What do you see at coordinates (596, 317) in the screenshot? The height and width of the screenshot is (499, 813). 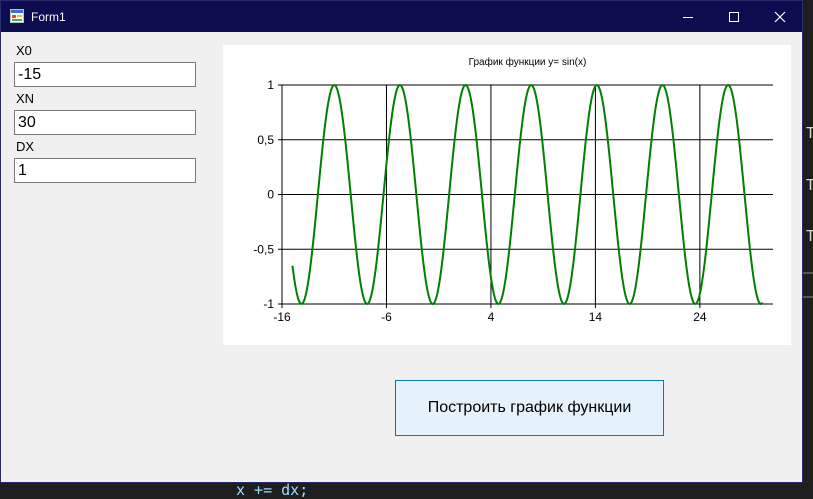 I see `x-tick-label: 14` at bounding box center [596, 317].